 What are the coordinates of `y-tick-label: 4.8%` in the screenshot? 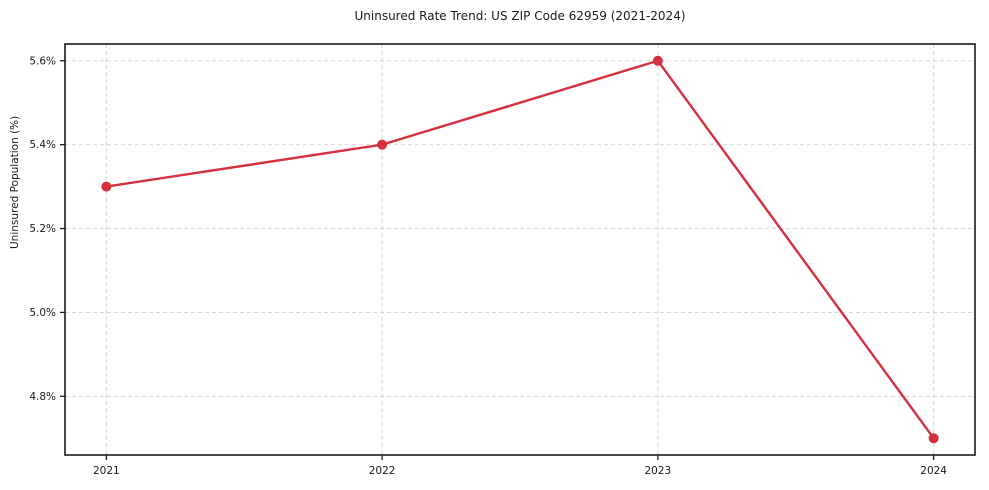 It's located at (42, 397).